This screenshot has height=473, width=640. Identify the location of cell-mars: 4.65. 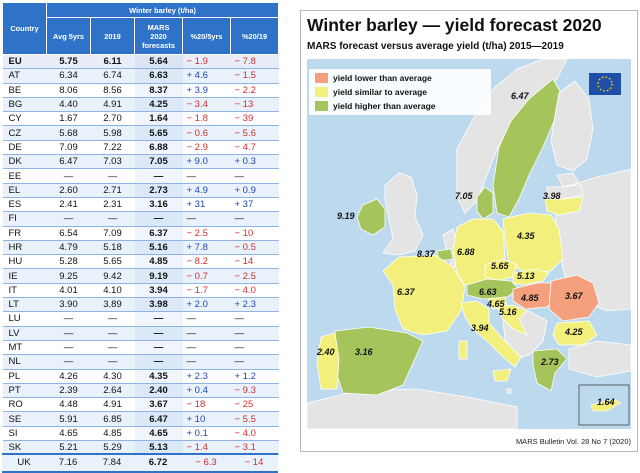
(158, 434).